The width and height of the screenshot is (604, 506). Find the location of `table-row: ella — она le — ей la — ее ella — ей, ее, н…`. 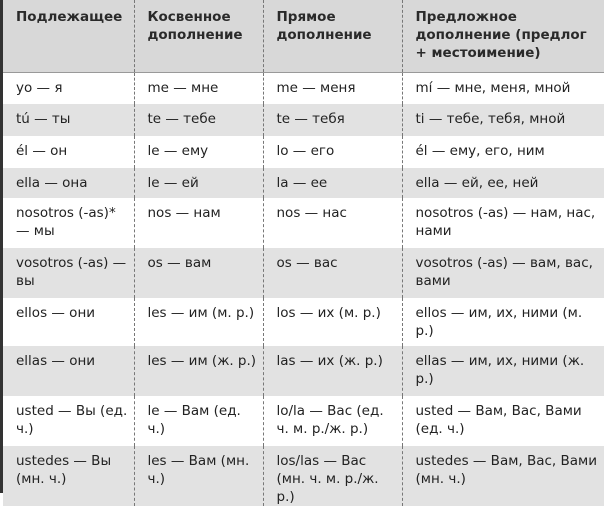

table-row: ella — она le — ей la — ее ella — ей, ее, н… is located at coordinates (303, 183).